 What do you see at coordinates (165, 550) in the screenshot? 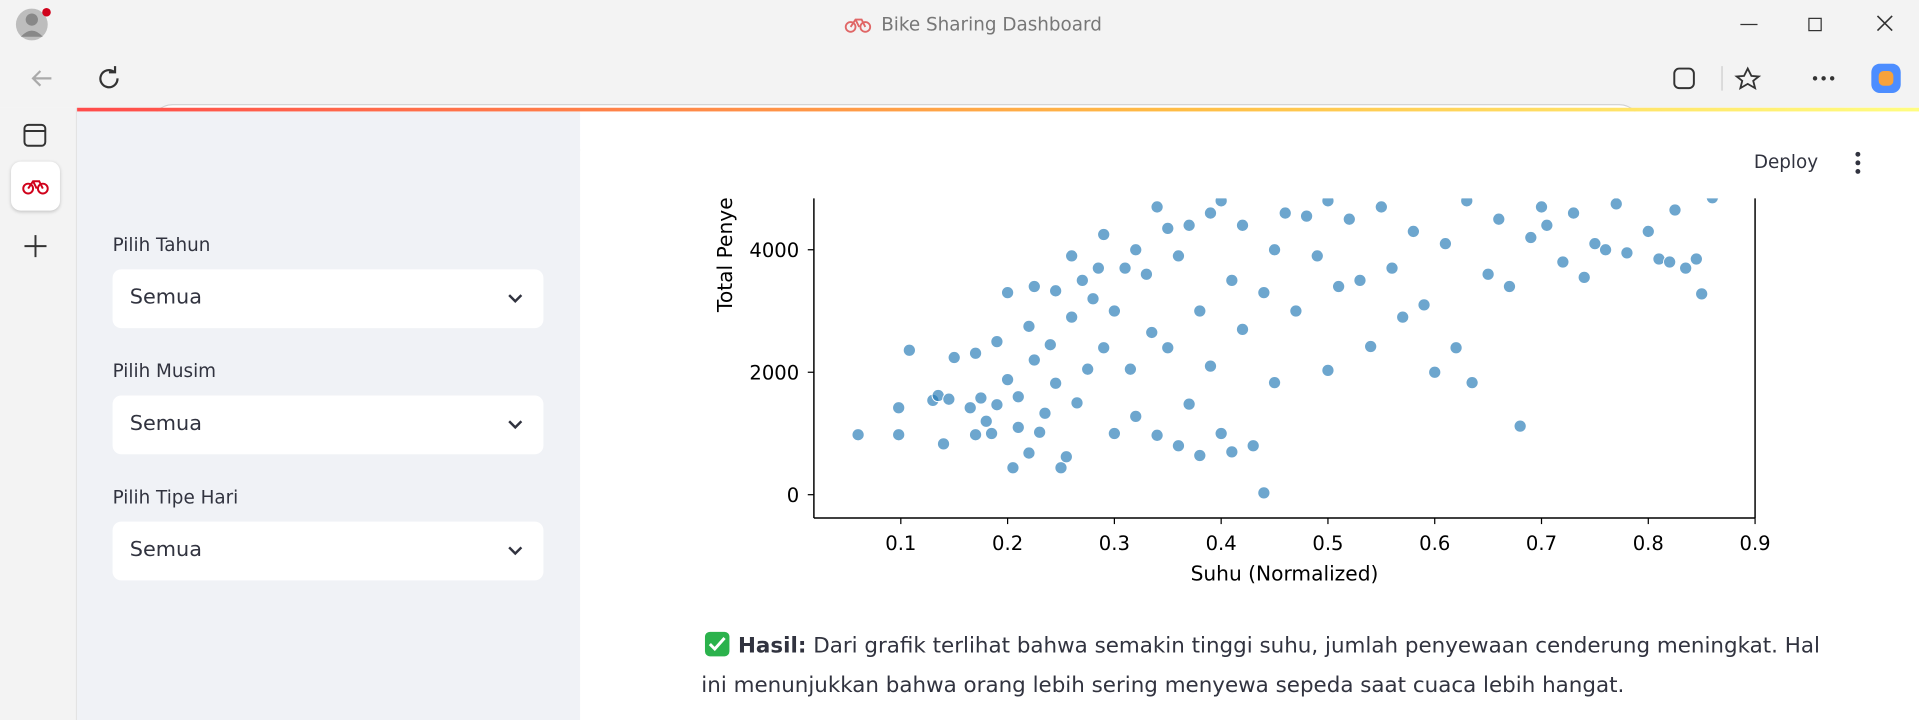
I see `filter-value: Semua` at bounding box center [165, 550].